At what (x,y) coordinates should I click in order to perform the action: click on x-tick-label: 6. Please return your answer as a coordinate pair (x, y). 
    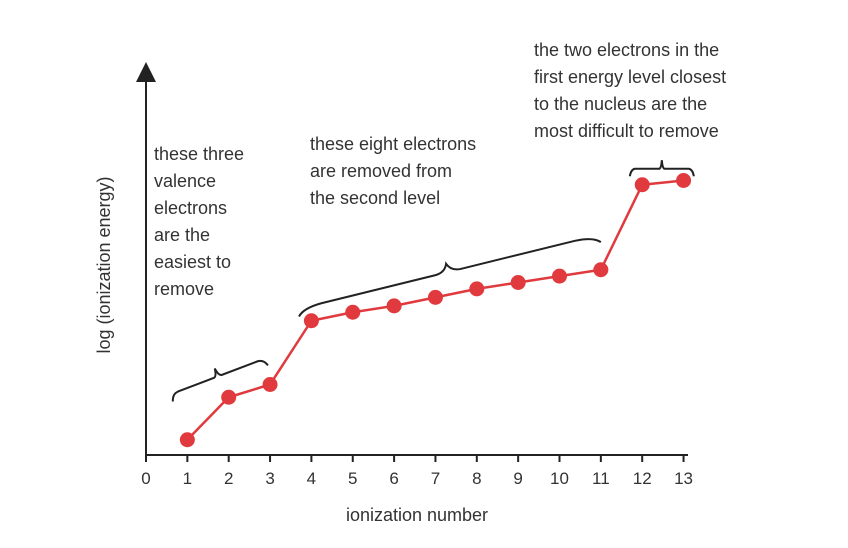
    Looking at the image, I should click on (393, 478).